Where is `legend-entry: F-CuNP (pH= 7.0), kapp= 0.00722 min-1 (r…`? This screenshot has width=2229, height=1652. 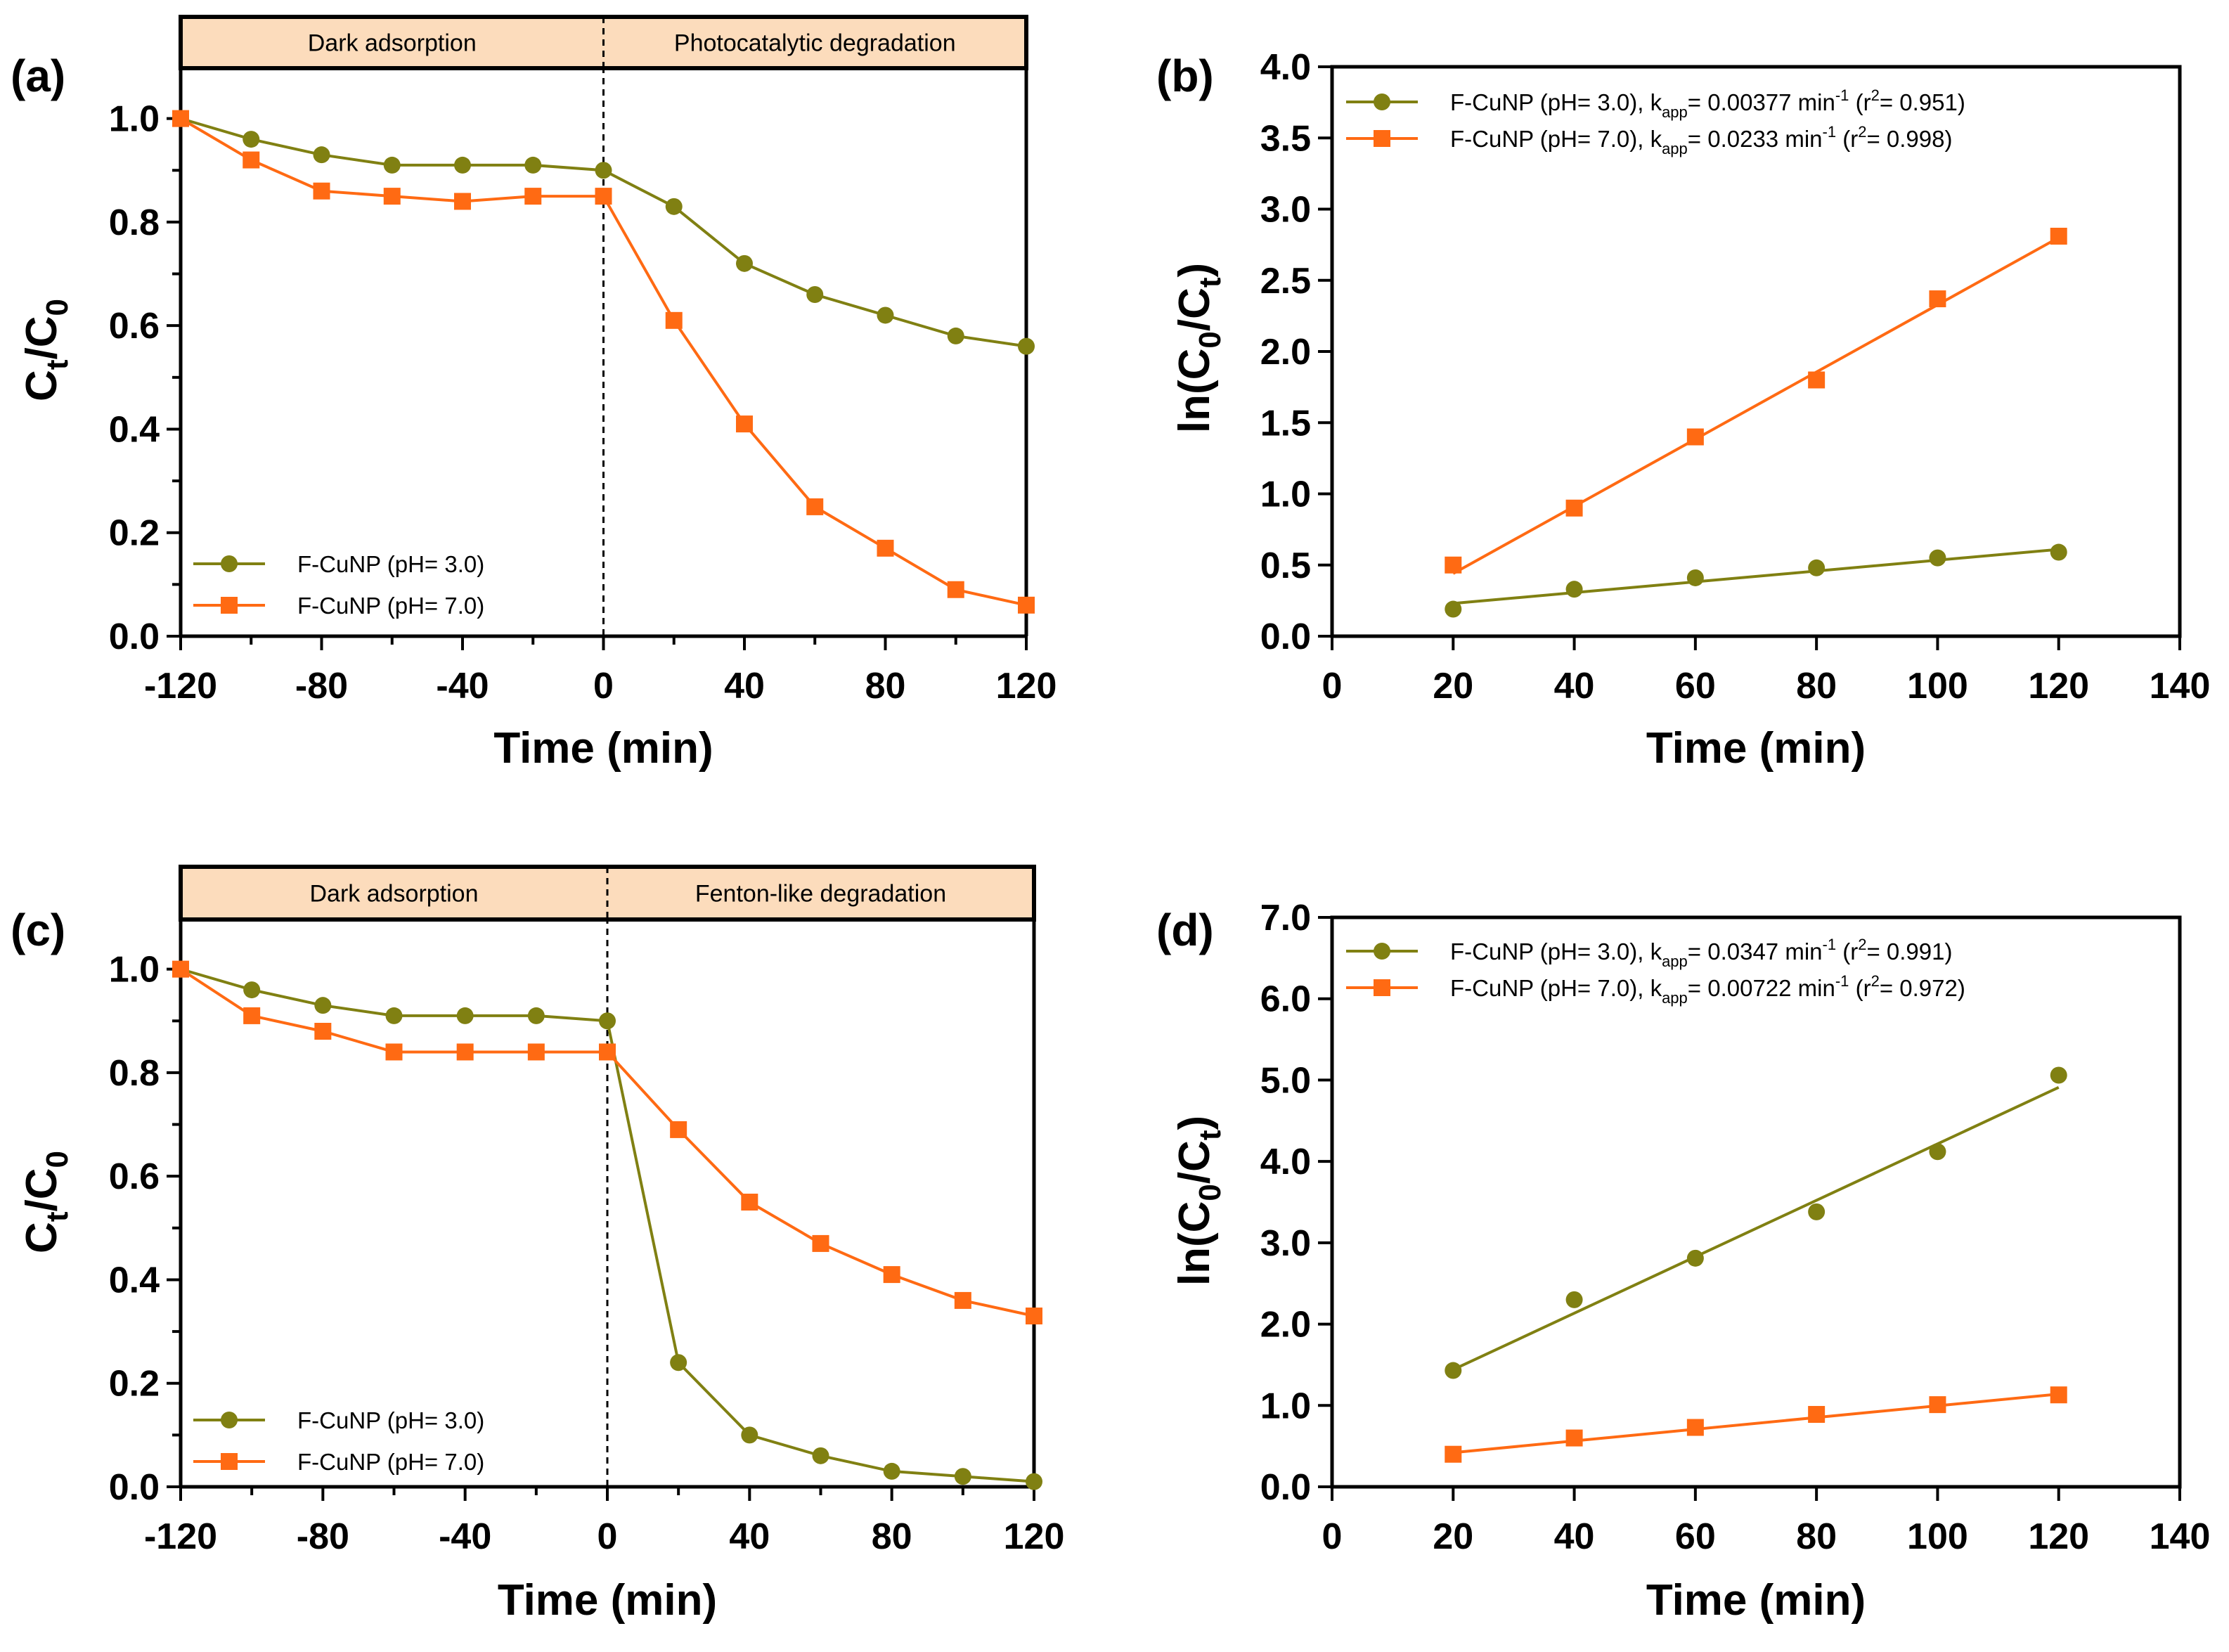 legend-entry: F-CuNP (pH= 7.0), kapp= 0.00722 min-1 (r… is located at coordinates (1707, 989).